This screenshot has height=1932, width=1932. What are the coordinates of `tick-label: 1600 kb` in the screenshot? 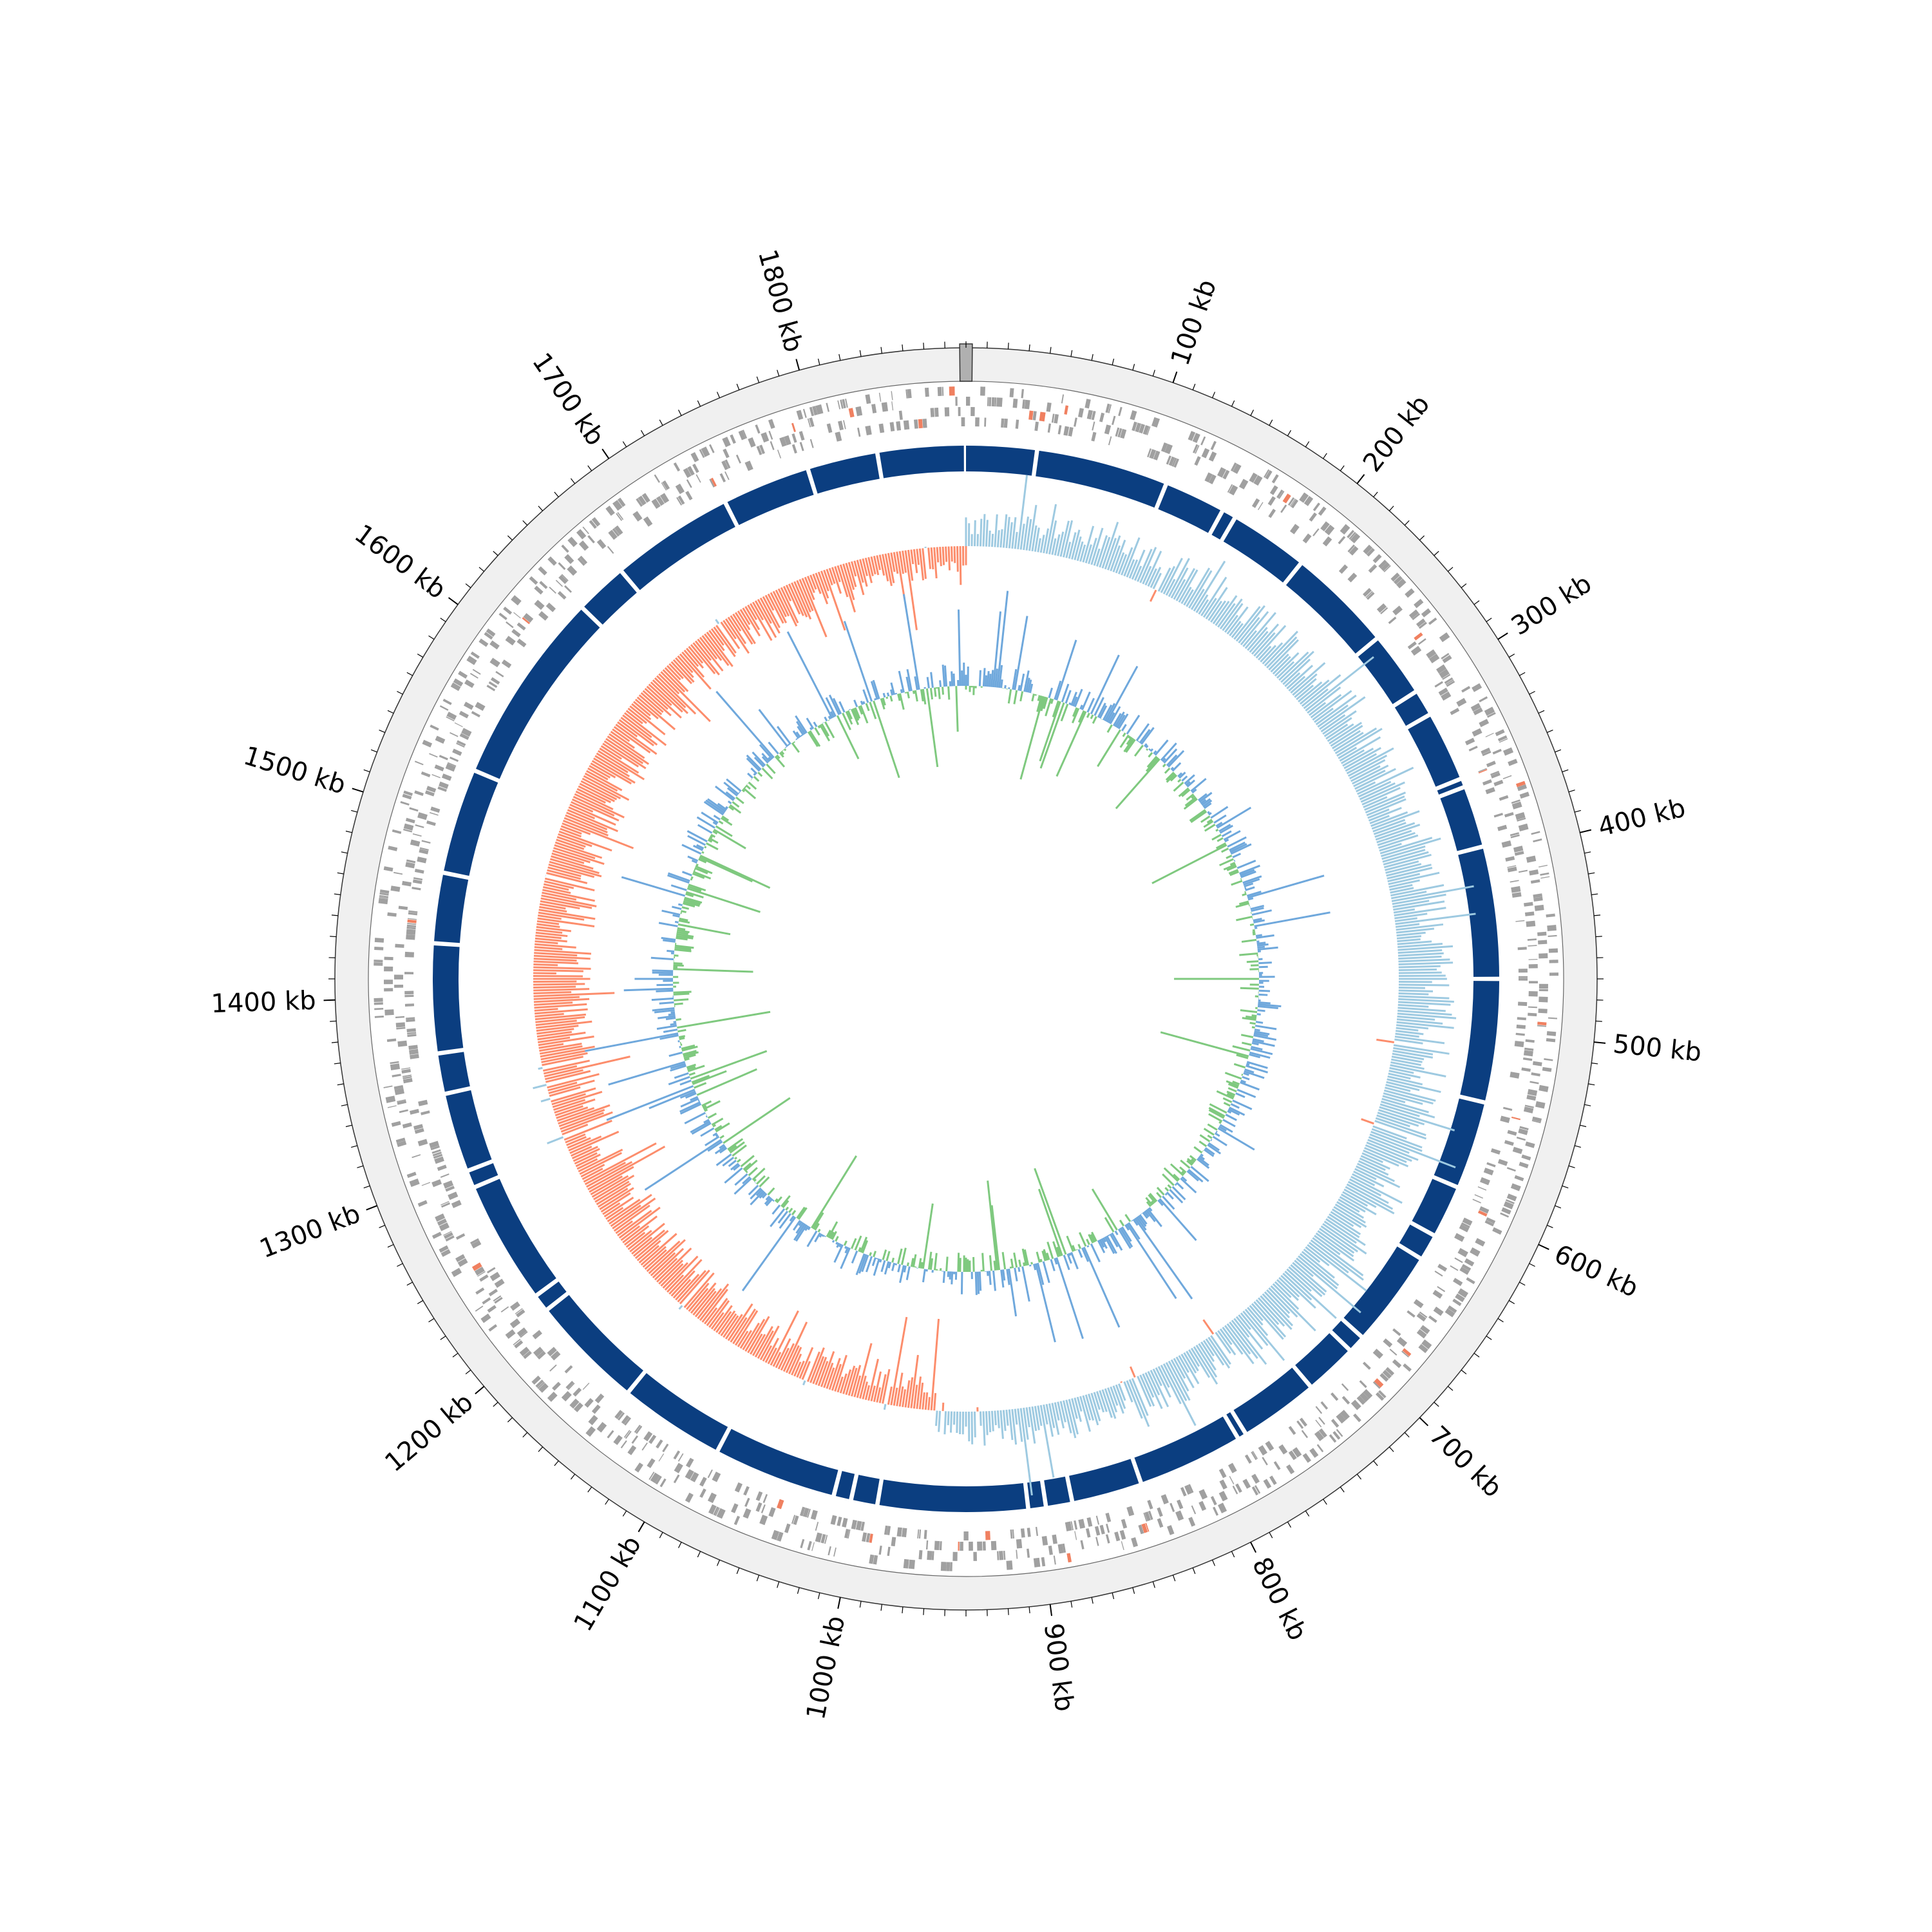 It's located at (400, 562).